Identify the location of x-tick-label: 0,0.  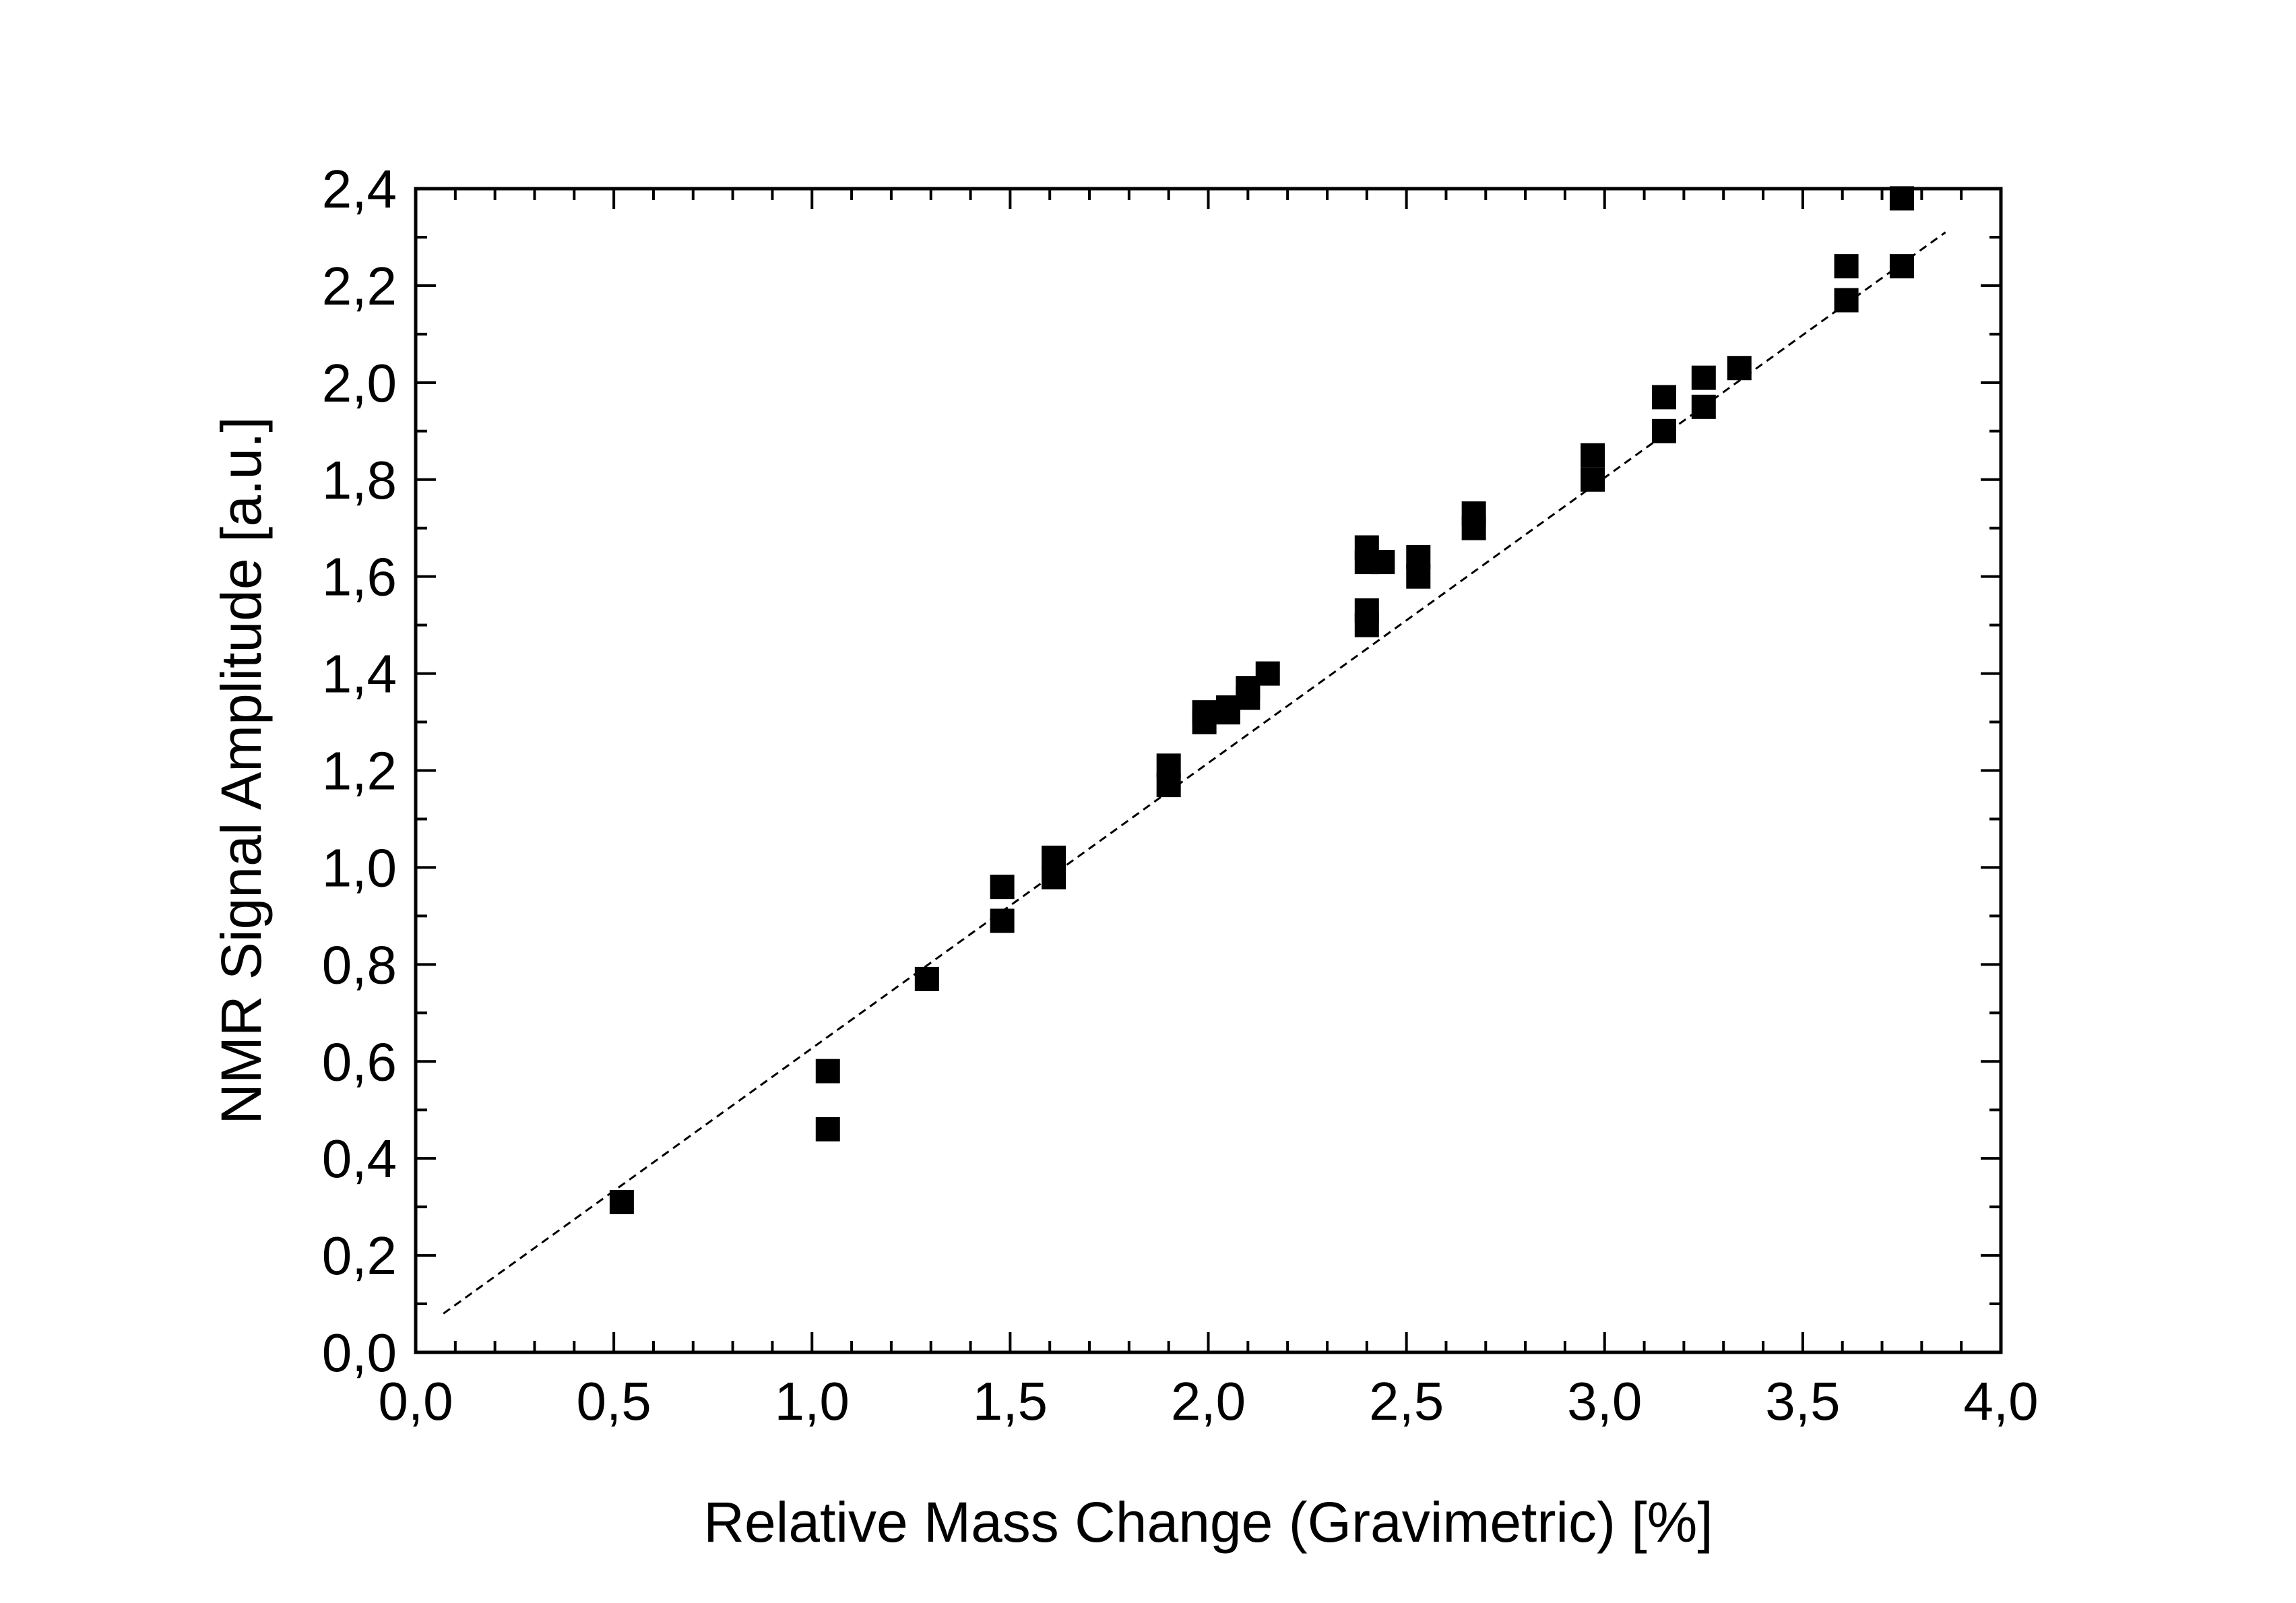
(415, 1401).